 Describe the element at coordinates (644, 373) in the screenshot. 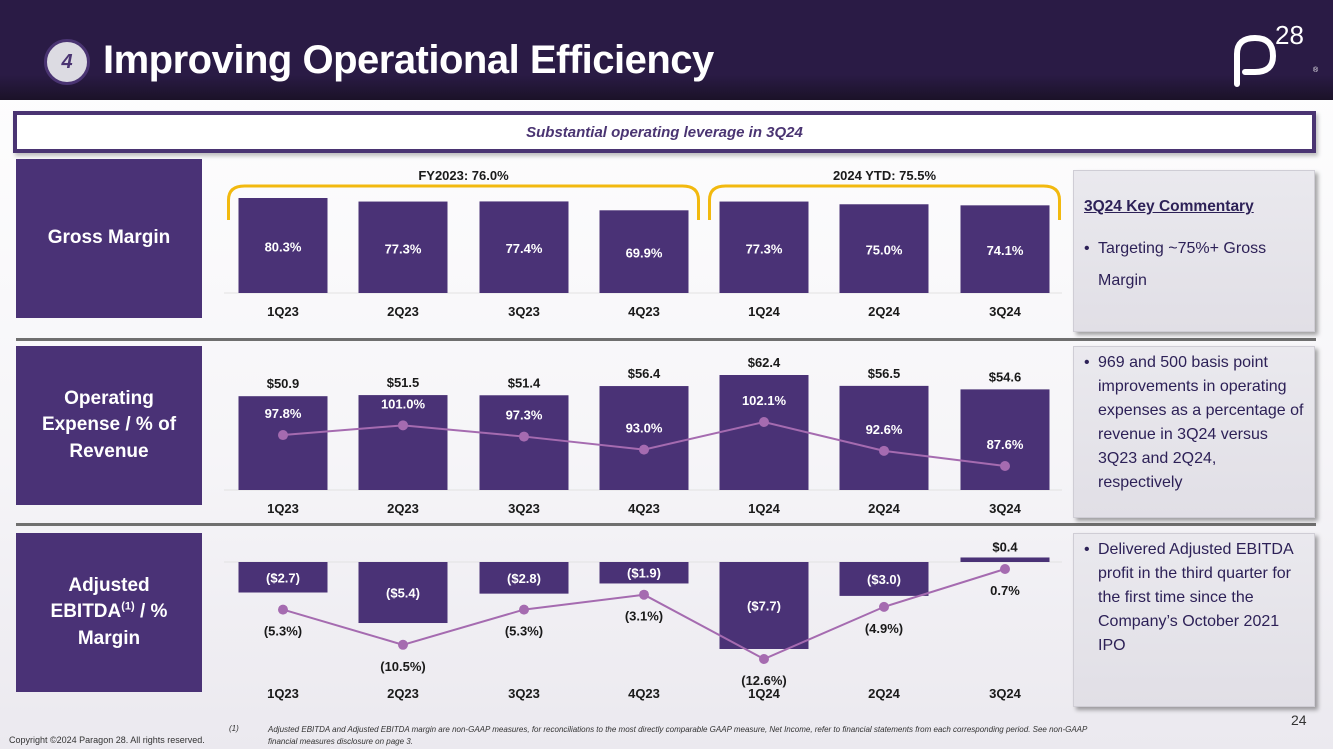

I see `opex-bar-value-label: $56.4` at that location.